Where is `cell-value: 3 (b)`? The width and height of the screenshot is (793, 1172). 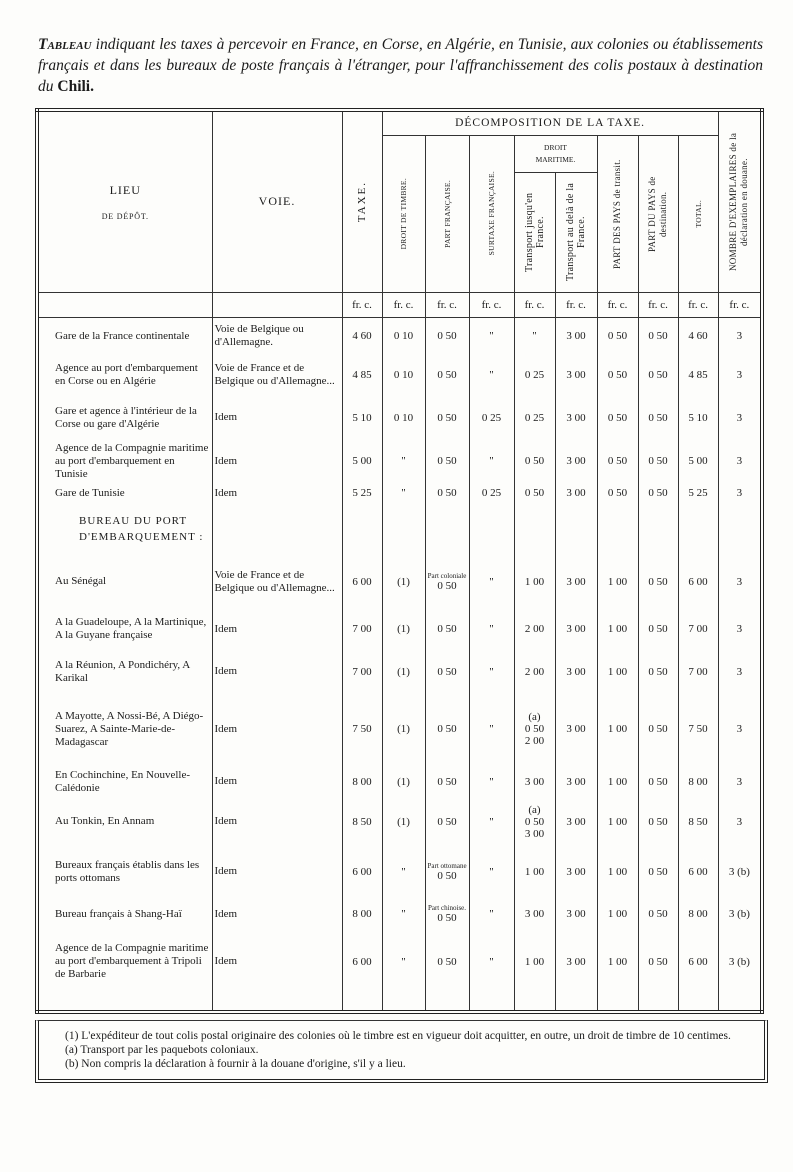
cell-value: 3 (b) is located at coordinates (739, 871).